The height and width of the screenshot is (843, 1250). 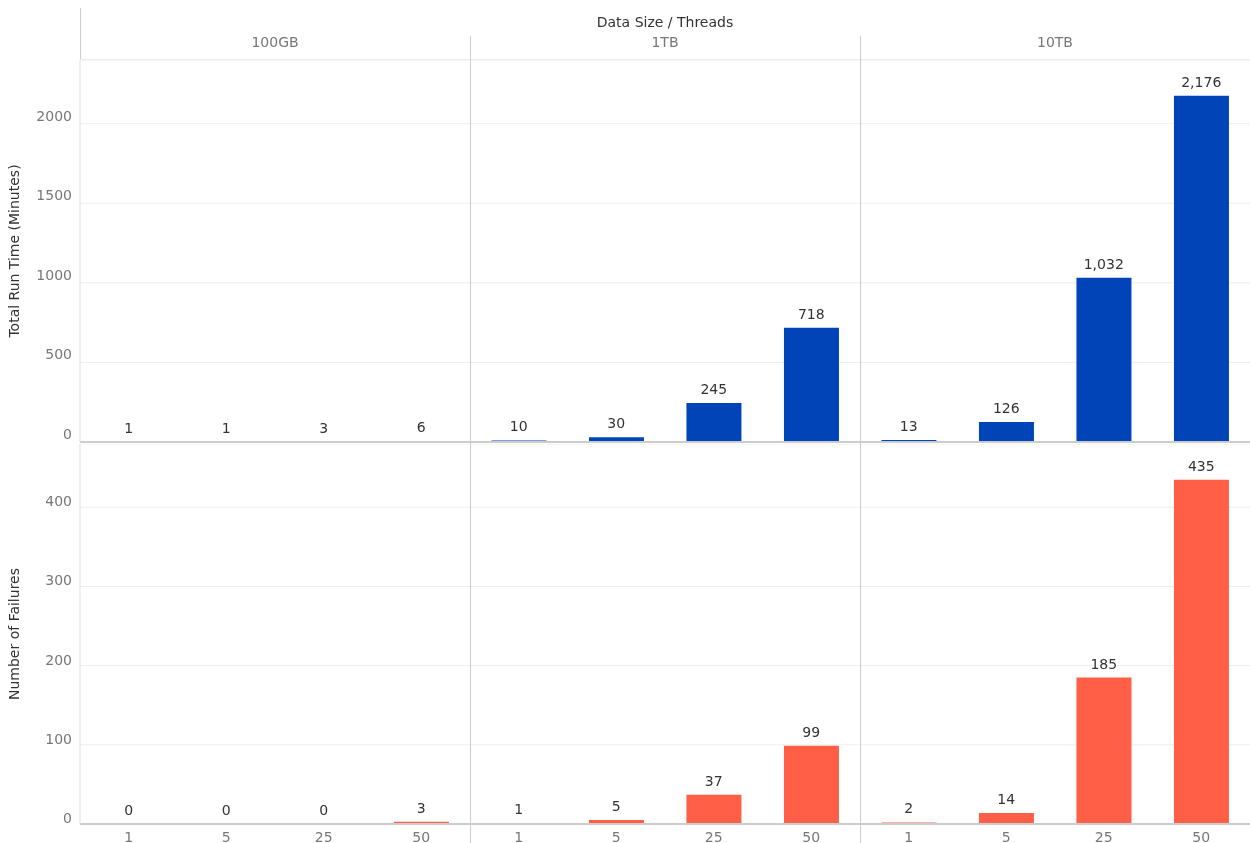 What do you see at coordinates (58, 659) in the screenshot?
I see `y-tick-label: 200` at bounding box center [58, 659].